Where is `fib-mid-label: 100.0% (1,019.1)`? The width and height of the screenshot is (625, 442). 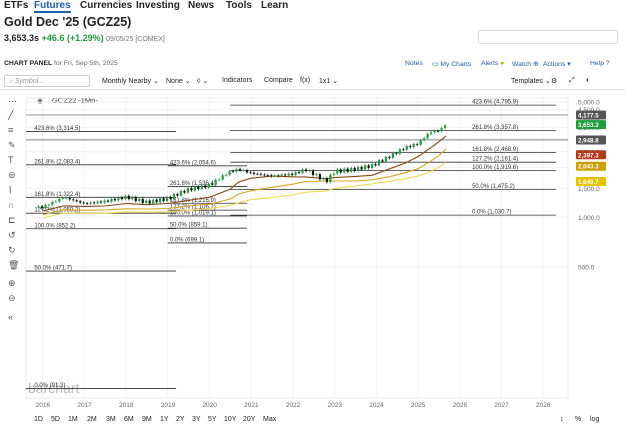
fib-mid-label: 100.0% (1,019.1) is located at coordinates (193, 213).